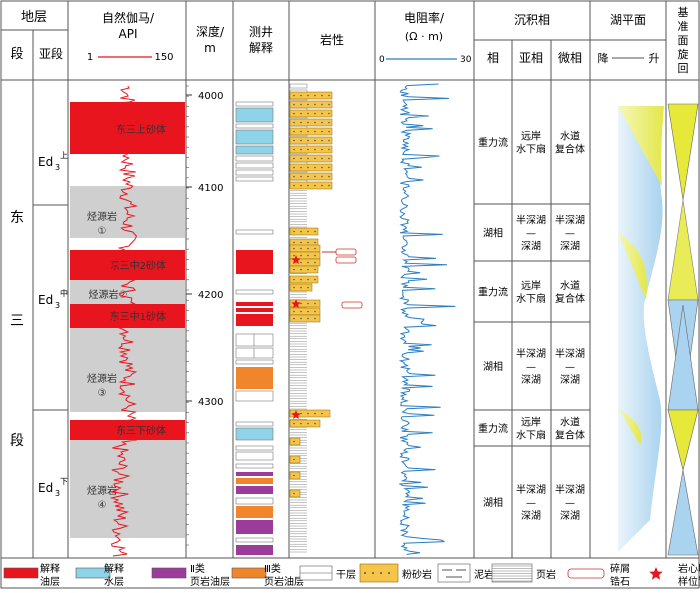  I want to click on legend-label: 泥岩, so click(484, 574).